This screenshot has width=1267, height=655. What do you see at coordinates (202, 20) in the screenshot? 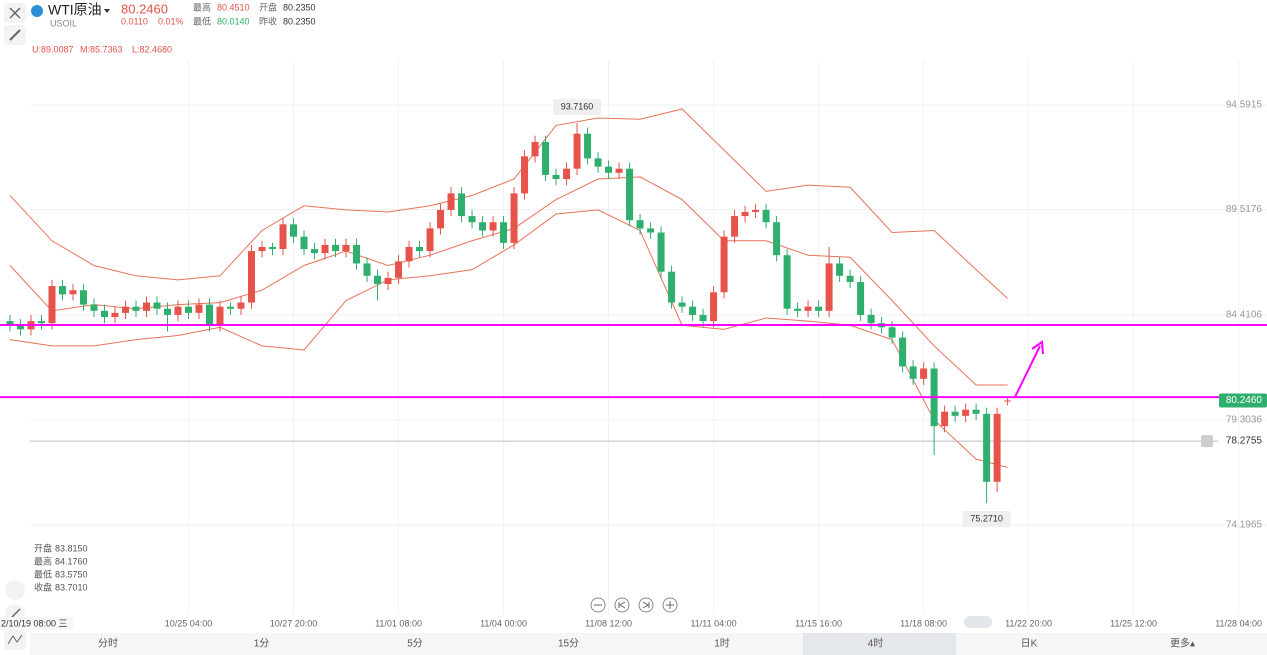
I see `label: 最低` at bounding box center [202, 20].